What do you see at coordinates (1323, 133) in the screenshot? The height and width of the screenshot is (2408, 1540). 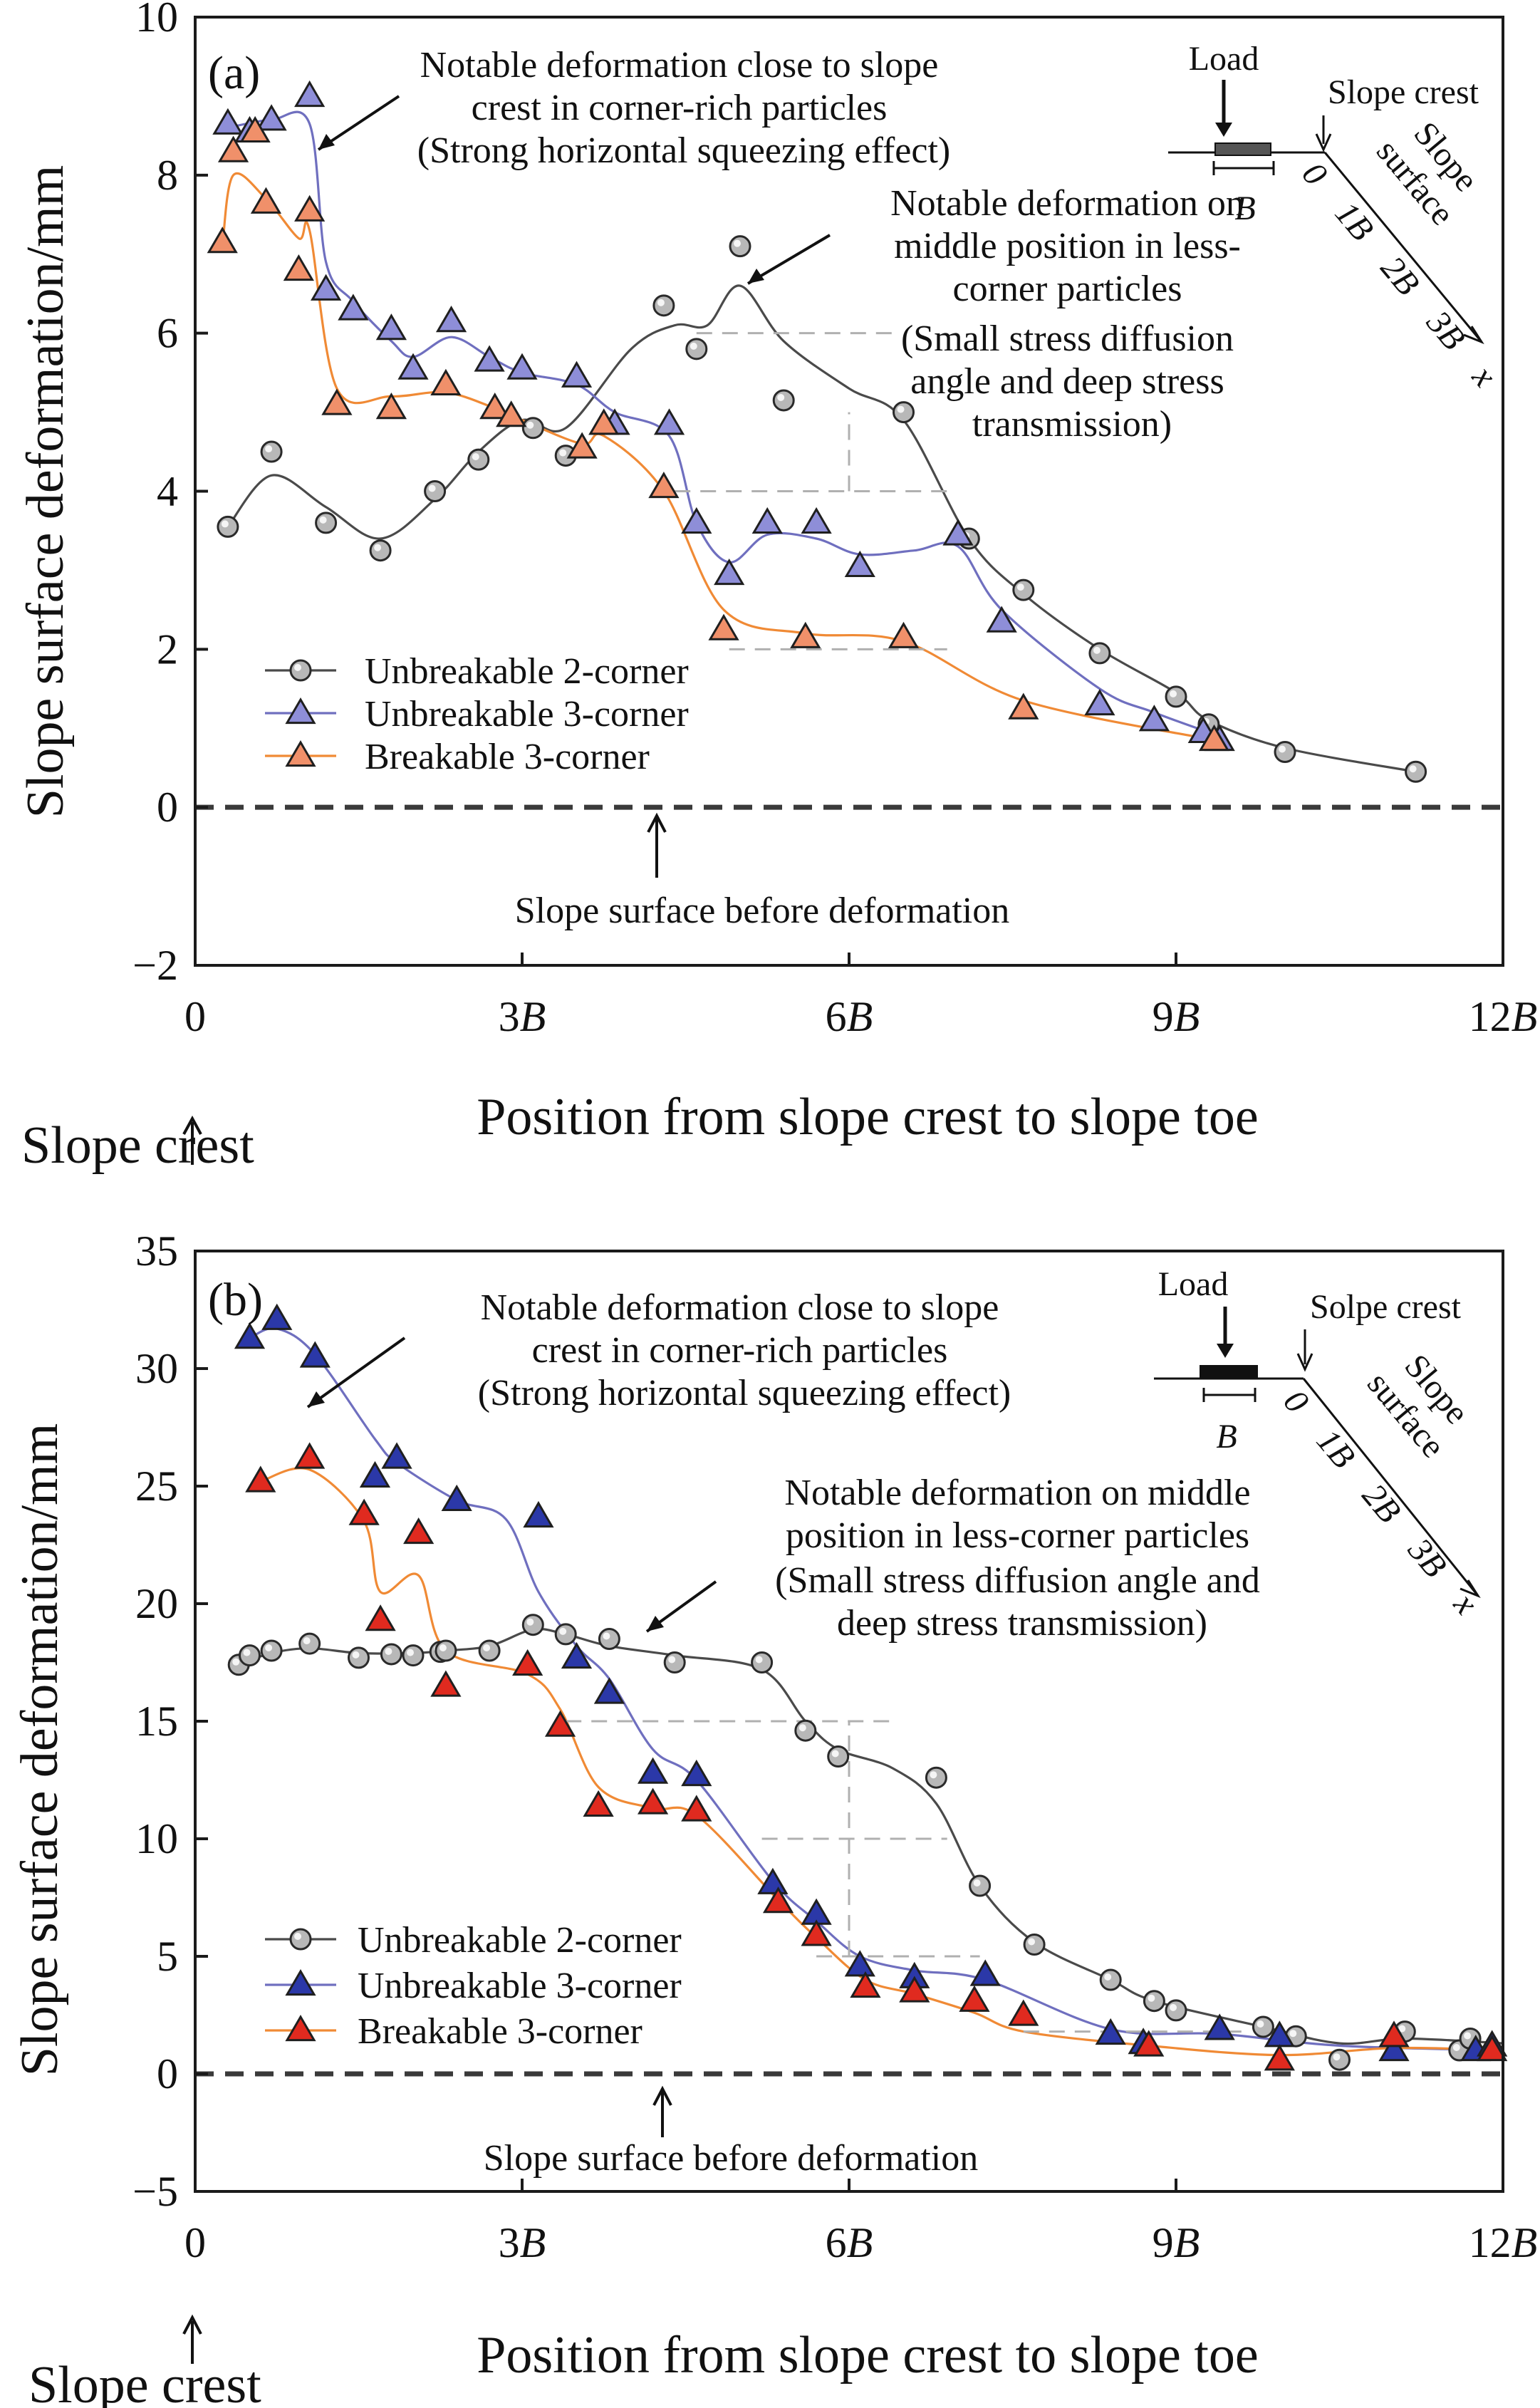 I see `panel-a-inset-crest-arrow` at bounding box center [1323, 133].